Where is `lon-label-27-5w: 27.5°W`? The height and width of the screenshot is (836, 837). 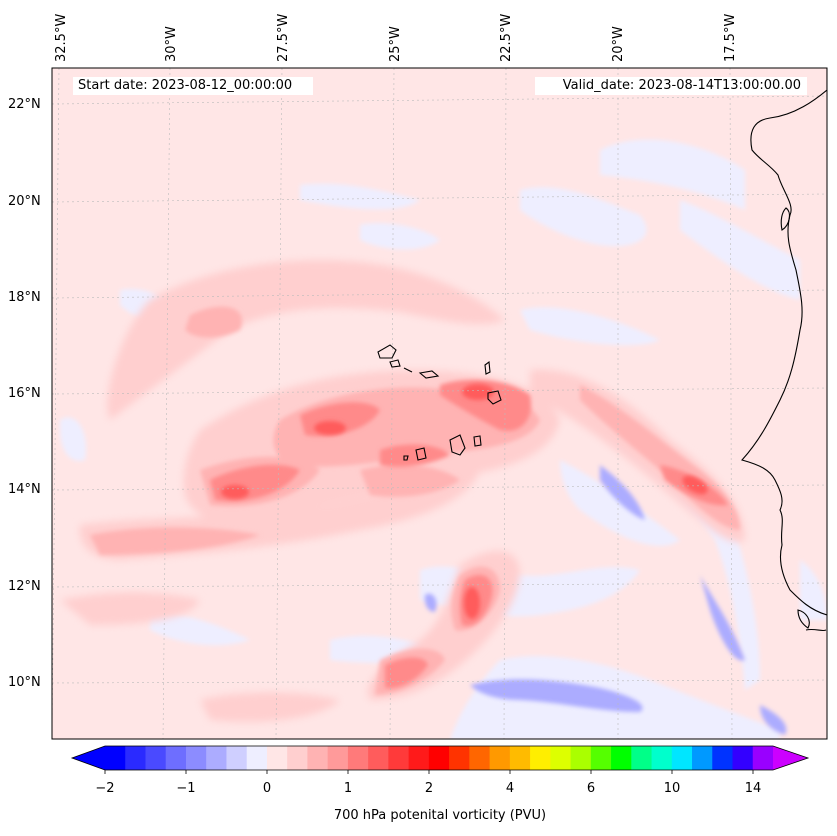
lon-label-27-5w: 27.5°W is located at coordinates (283, 37).